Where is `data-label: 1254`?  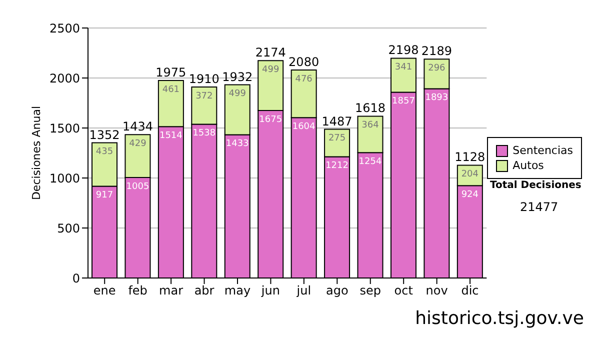 data-label: 1254 is located at coordinates (370, 161).